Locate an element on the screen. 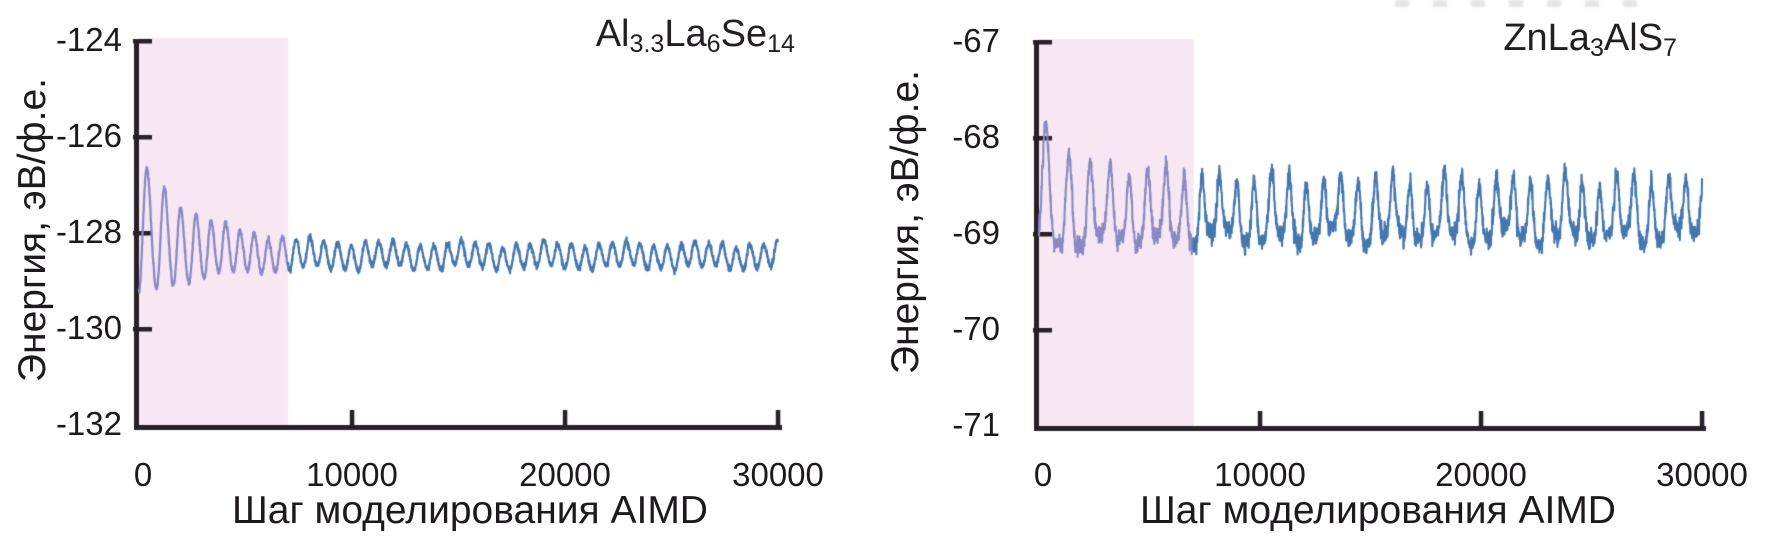 The height and width of the screenshot is (538, 1772). y-tick-label: -69 is located at coordinates (976, 232).